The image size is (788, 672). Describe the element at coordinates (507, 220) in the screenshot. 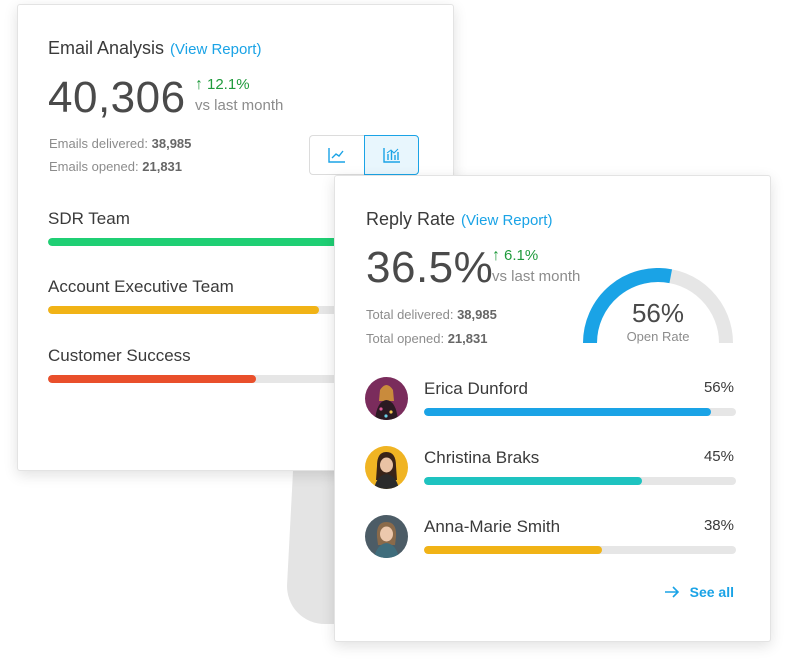

I see `reply-view-report-link: (View Report)` at that location.